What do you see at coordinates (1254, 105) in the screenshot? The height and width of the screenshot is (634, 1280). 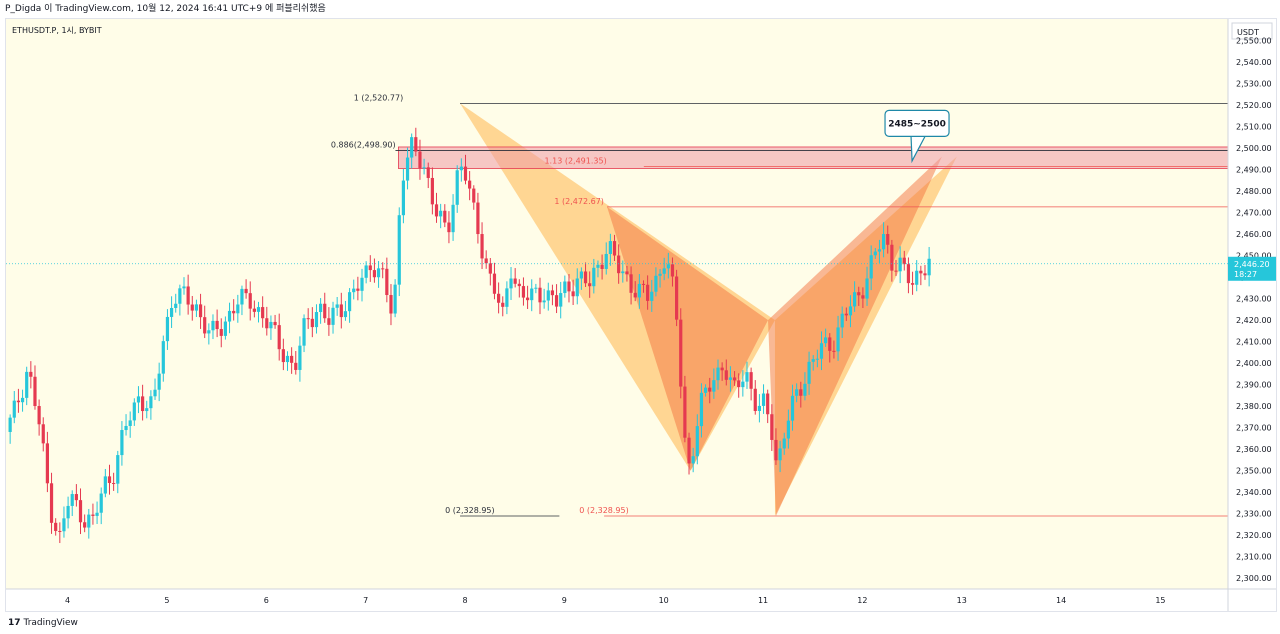 I see `y-tick-label: 2,520.00` at bounding box center [1254, 105].